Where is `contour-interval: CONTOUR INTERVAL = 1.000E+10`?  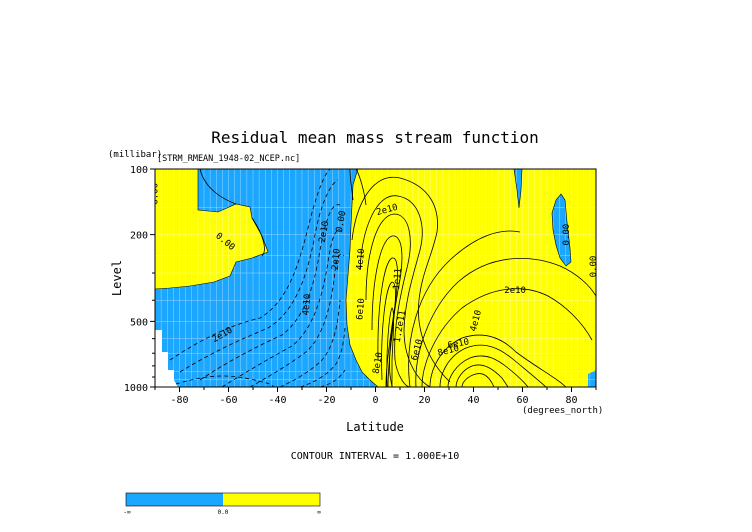 contour-interval: CONTOUR INTERVAL = 1.000E+10 is located at coordinates (375, 456).